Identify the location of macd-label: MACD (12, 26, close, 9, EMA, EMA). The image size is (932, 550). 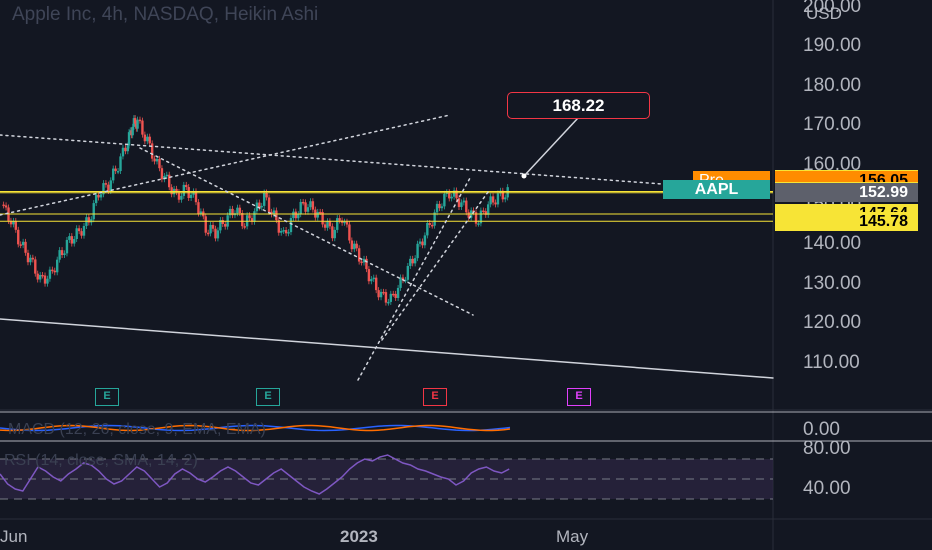
(137, 429).